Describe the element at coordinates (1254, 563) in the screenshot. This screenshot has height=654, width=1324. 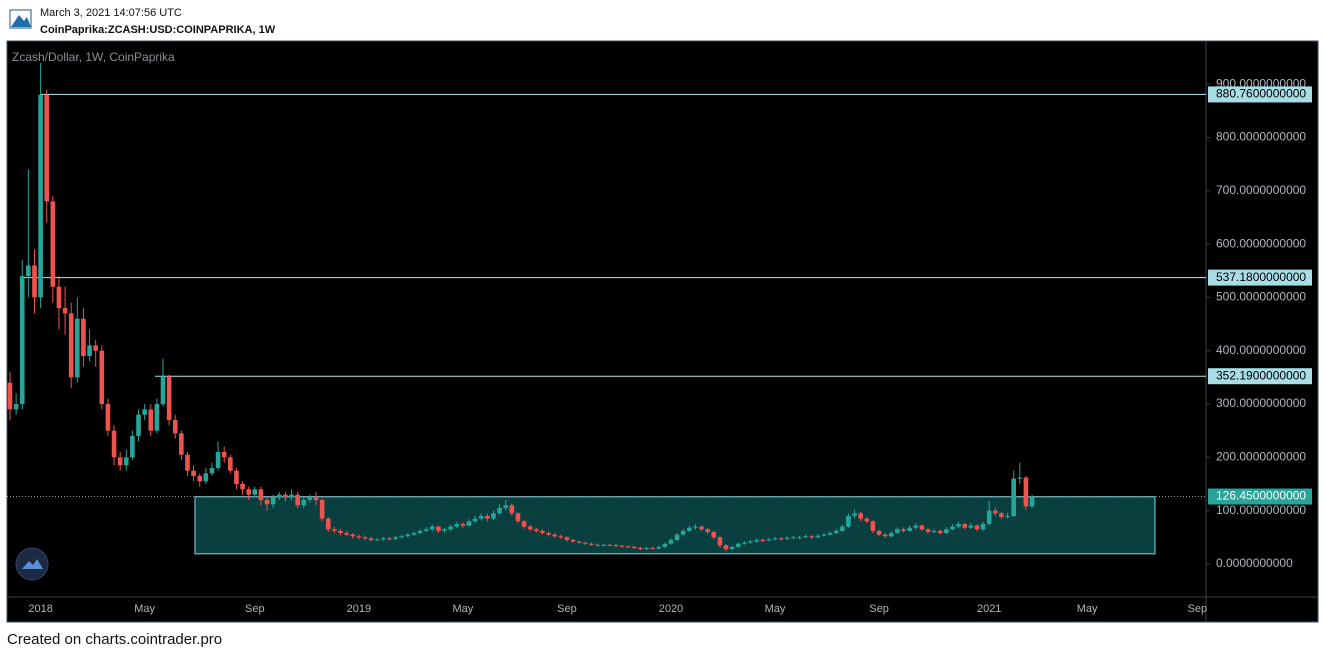
I see `y-tick-label: 0.0000000000` at that location.